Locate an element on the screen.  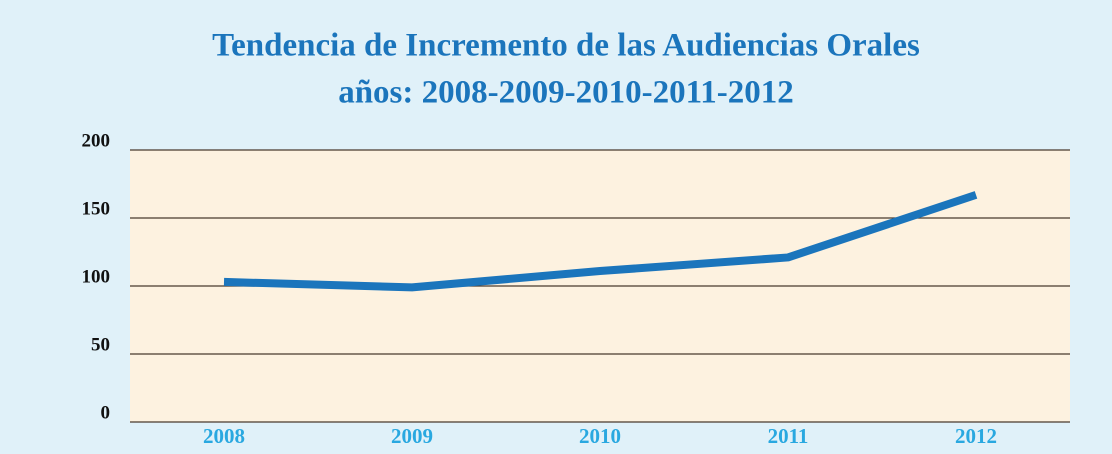
chart-title: años: 2008-2009-2010-2011-2012 is located at coordinates (566, 93).